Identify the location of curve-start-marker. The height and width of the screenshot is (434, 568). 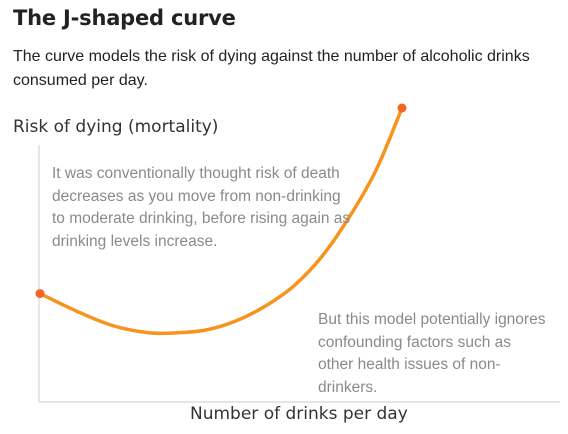
(40, 294).